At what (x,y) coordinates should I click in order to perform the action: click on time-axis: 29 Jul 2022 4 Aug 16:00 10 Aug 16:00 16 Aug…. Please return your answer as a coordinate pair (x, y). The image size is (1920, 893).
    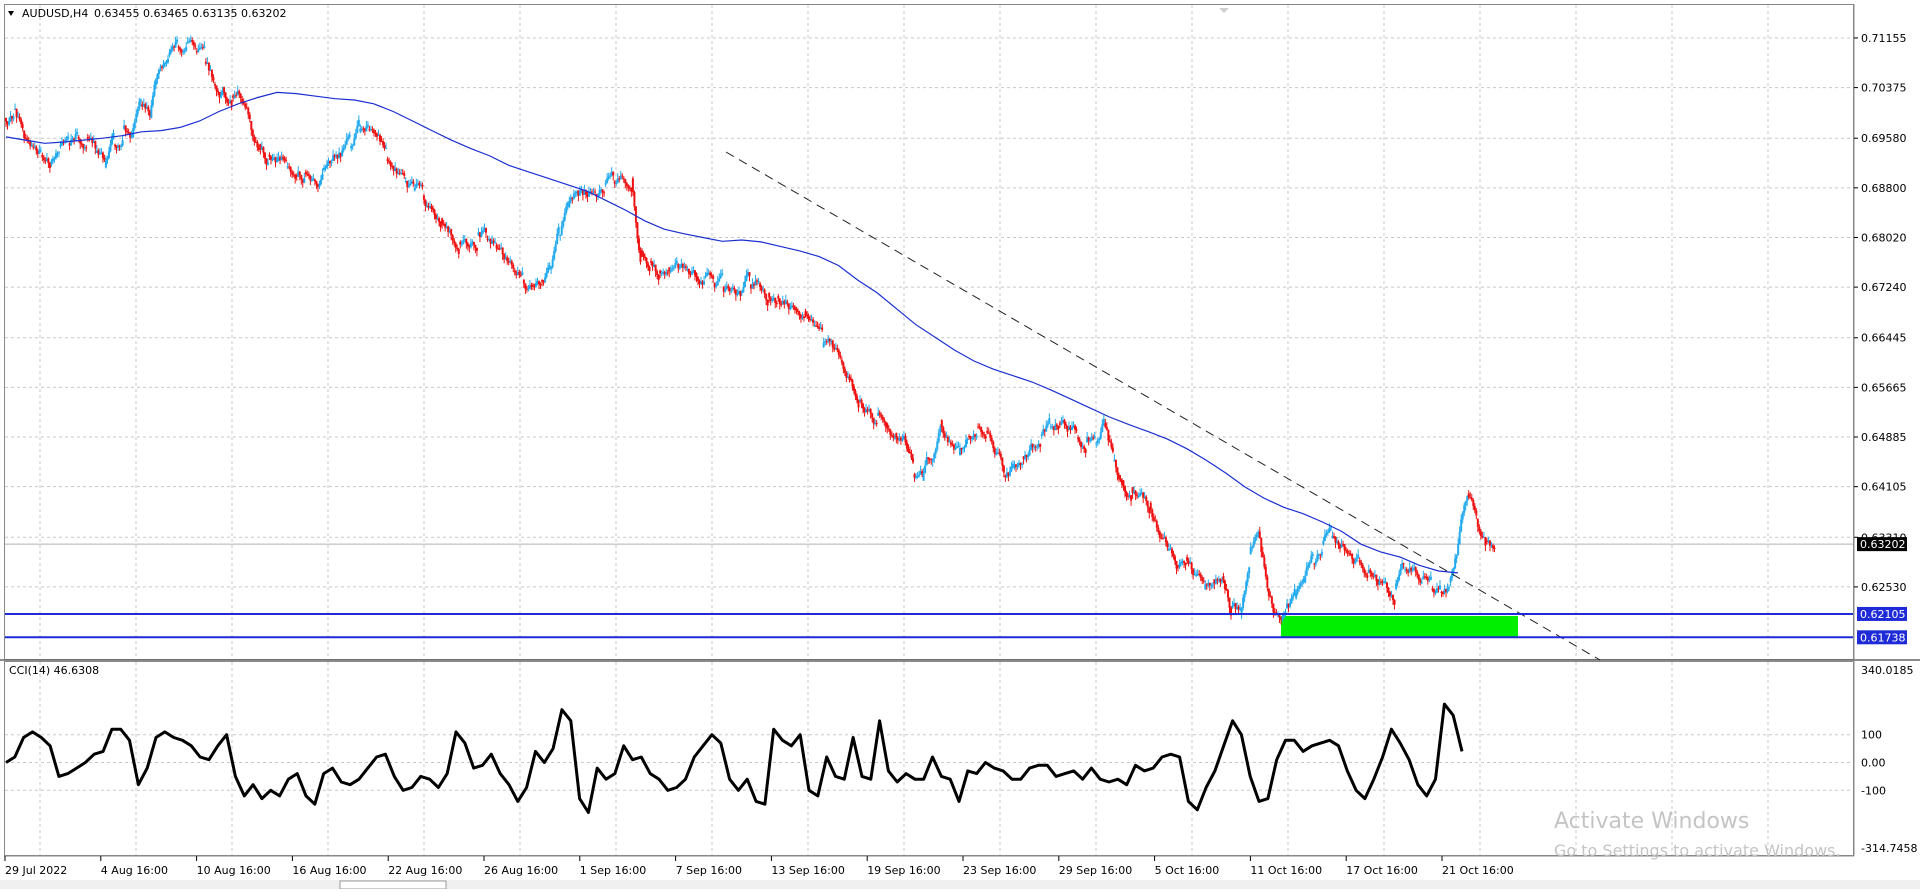
    Looking at the image, I should click on (759, 866).